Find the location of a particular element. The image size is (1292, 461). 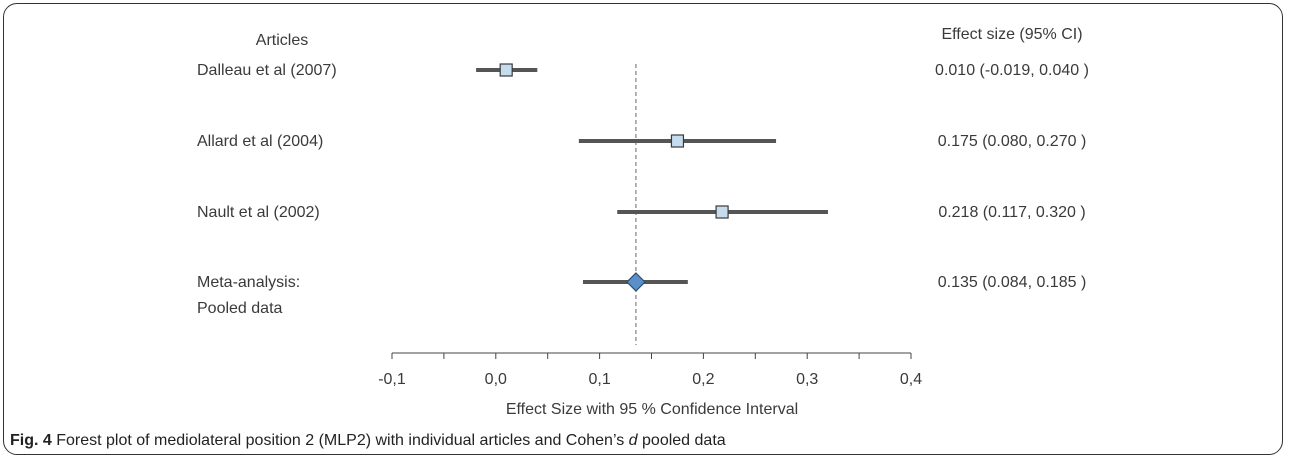

effect-size-value: 0.135 (0.084, 0.185 ) is located at coordinates (1012, 282).